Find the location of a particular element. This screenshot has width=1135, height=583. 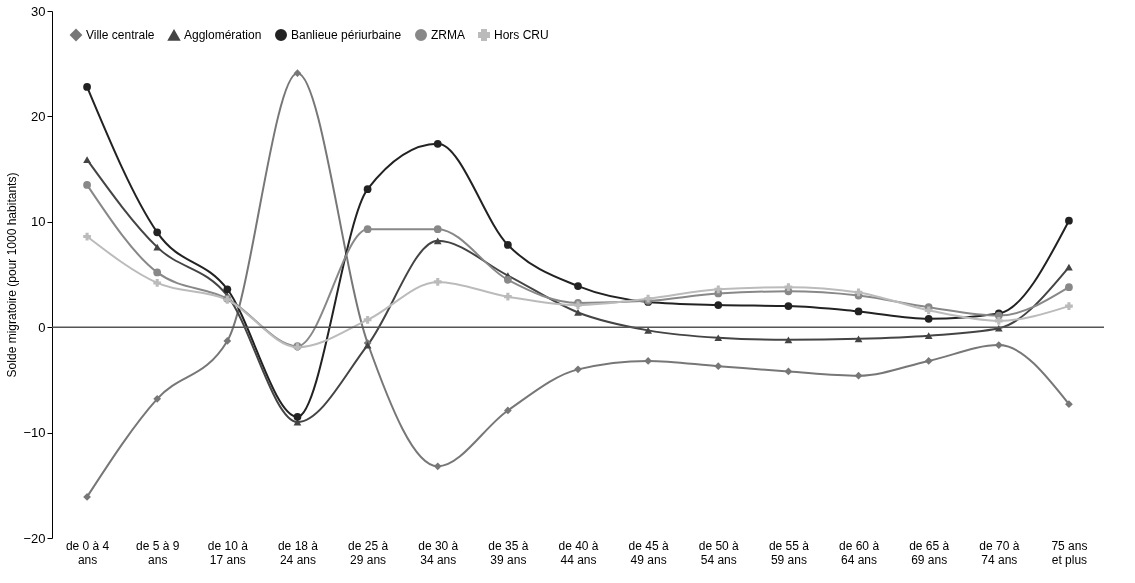

y-tick-label: 20 is located at coordinates (38, 116).